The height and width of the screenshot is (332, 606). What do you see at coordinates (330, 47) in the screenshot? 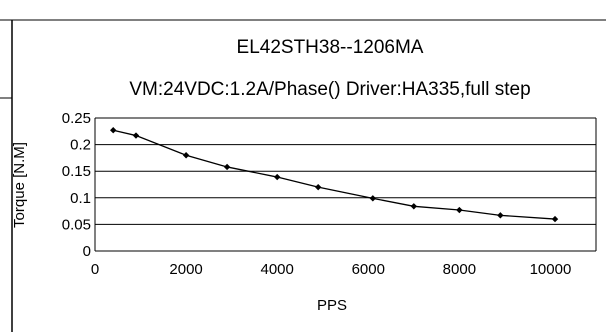
I see `chart-title: EL42STH38--1206MA` at bounding box center [330, 47].